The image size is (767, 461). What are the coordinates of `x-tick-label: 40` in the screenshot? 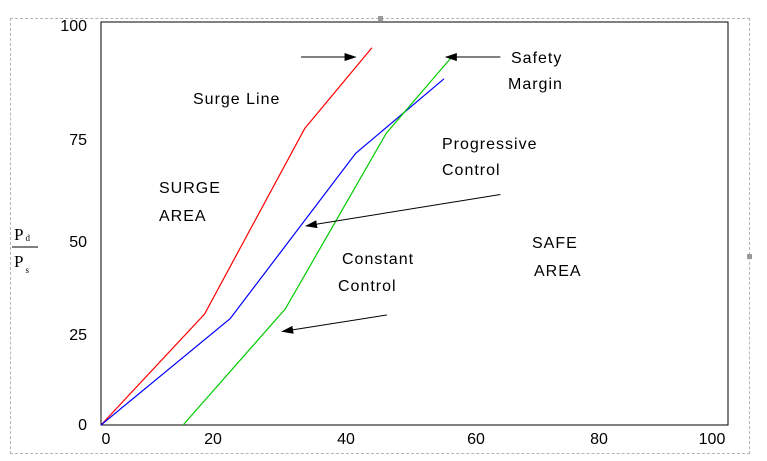 It's located at (346, 439).